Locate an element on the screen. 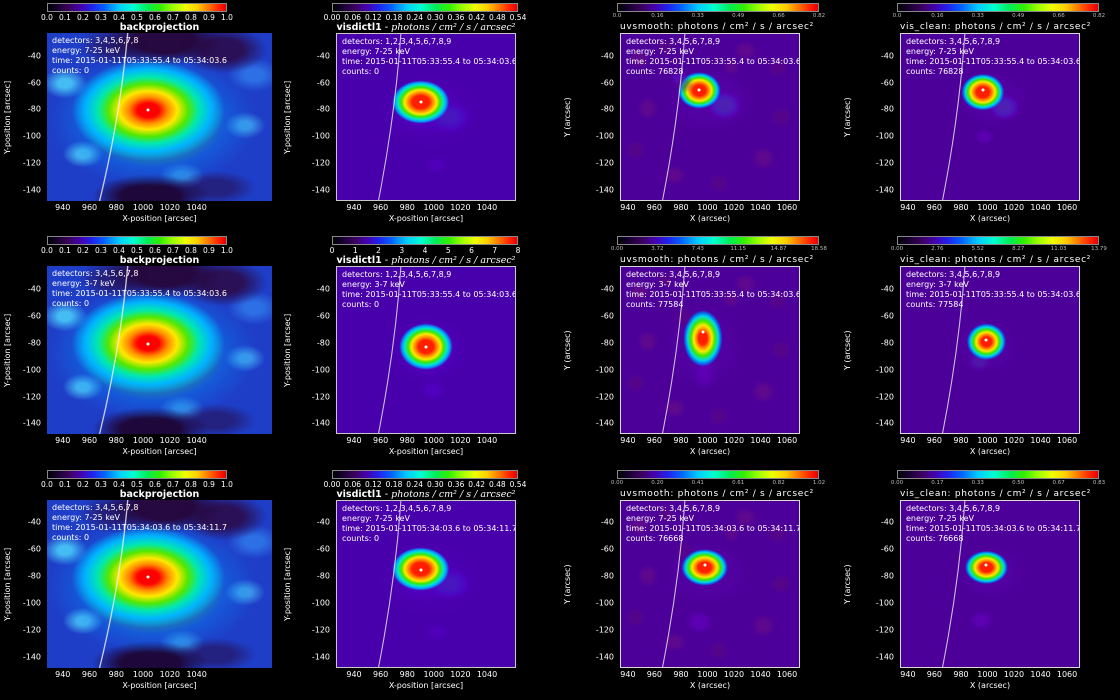  panel-title-name: uvsmooth is located at coordinates (645, 260).